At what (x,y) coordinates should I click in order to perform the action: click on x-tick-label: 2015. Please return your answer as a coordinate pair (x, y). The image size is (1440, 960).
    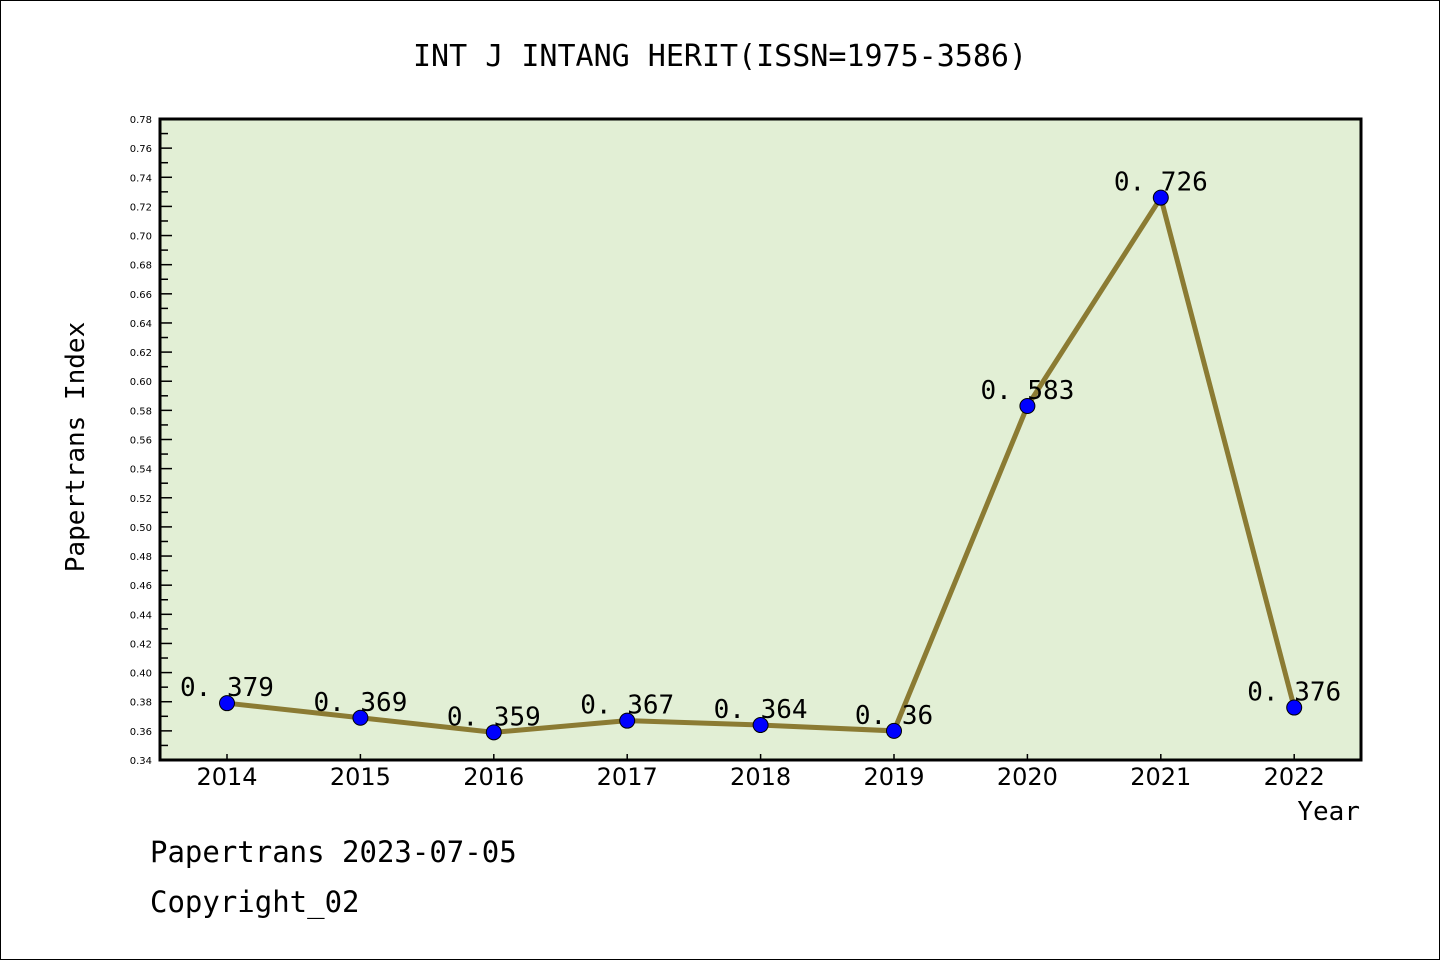
    Looking at the image, I should click on (360, 777).